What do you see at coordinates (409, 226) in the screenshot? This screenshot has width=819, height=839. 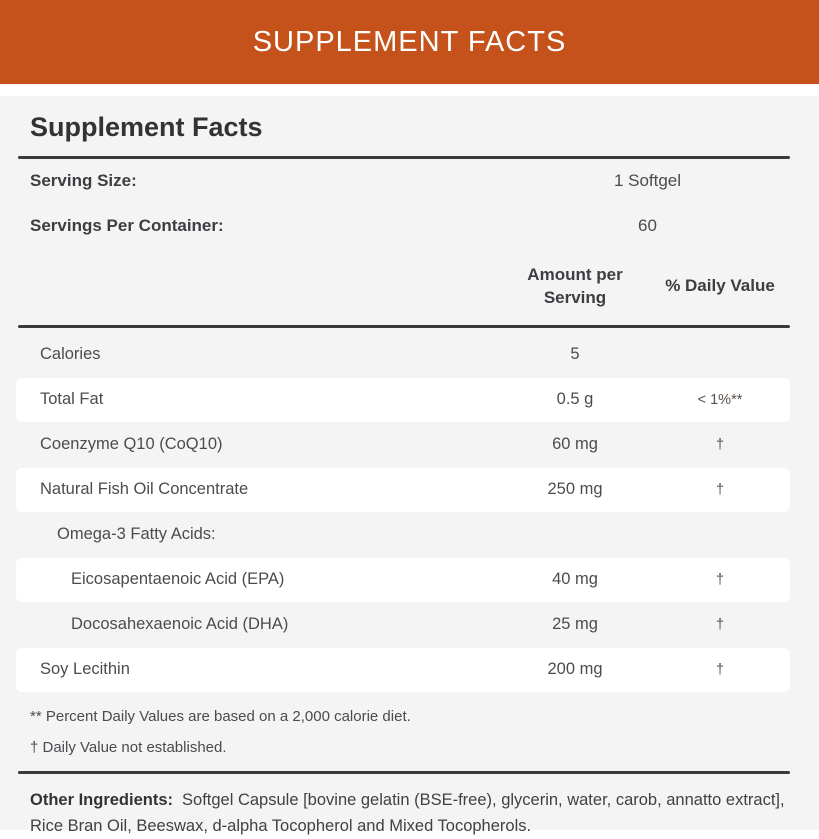 I see `servings-per-container-row: Servings Per Container: 60` at bounding box center [409, 226].